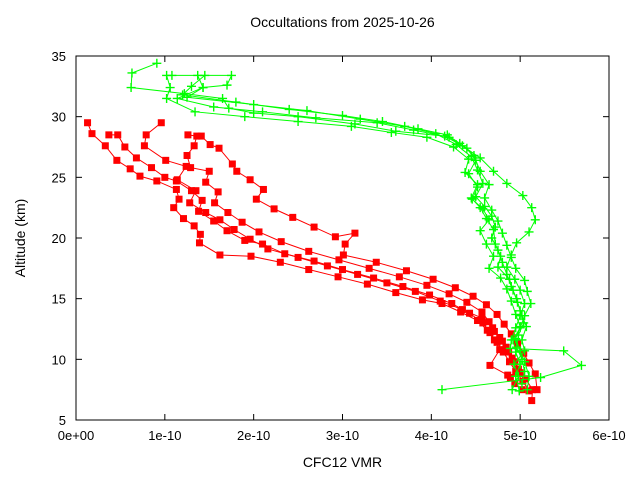 This screenshot has height=480, width=640. I want to click on y-tick-label: 25, so click(59, 177).